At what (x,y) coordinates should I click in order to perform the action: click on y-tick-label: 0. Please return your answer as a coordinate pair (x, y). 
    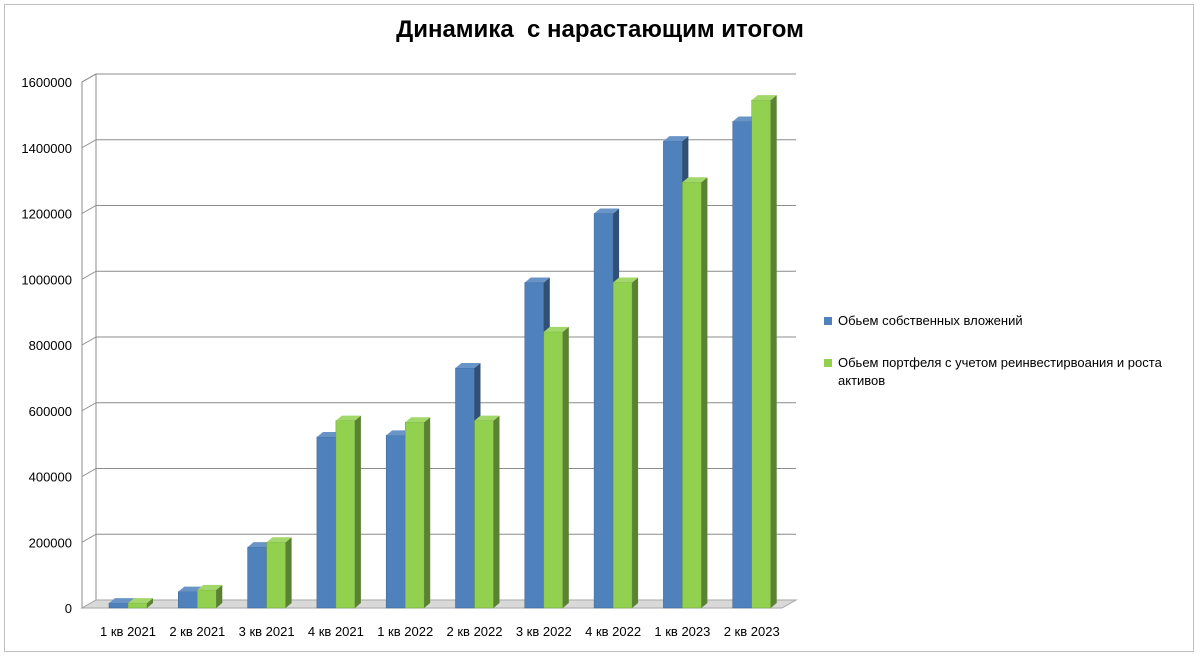
    Looking at the image, I should click on (68, 608).